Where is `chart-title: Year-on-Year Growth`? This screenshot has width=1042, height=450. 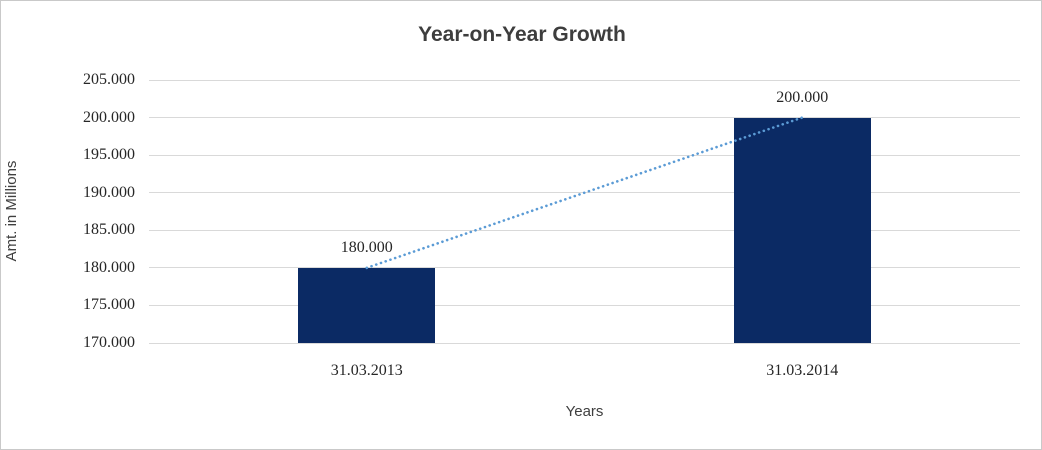
chart-title: Year-on-Year Growth is located at coordinates (522, 34).